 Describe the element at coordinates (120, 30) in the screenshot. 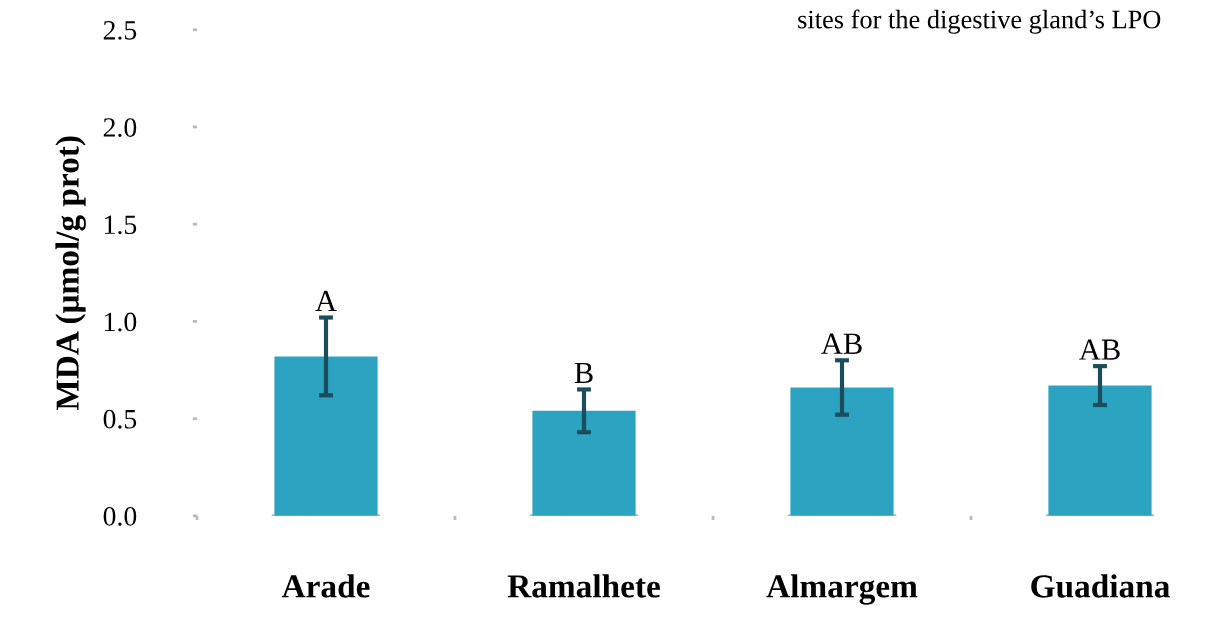

I see `y-tick-label: 2.5` at that location.